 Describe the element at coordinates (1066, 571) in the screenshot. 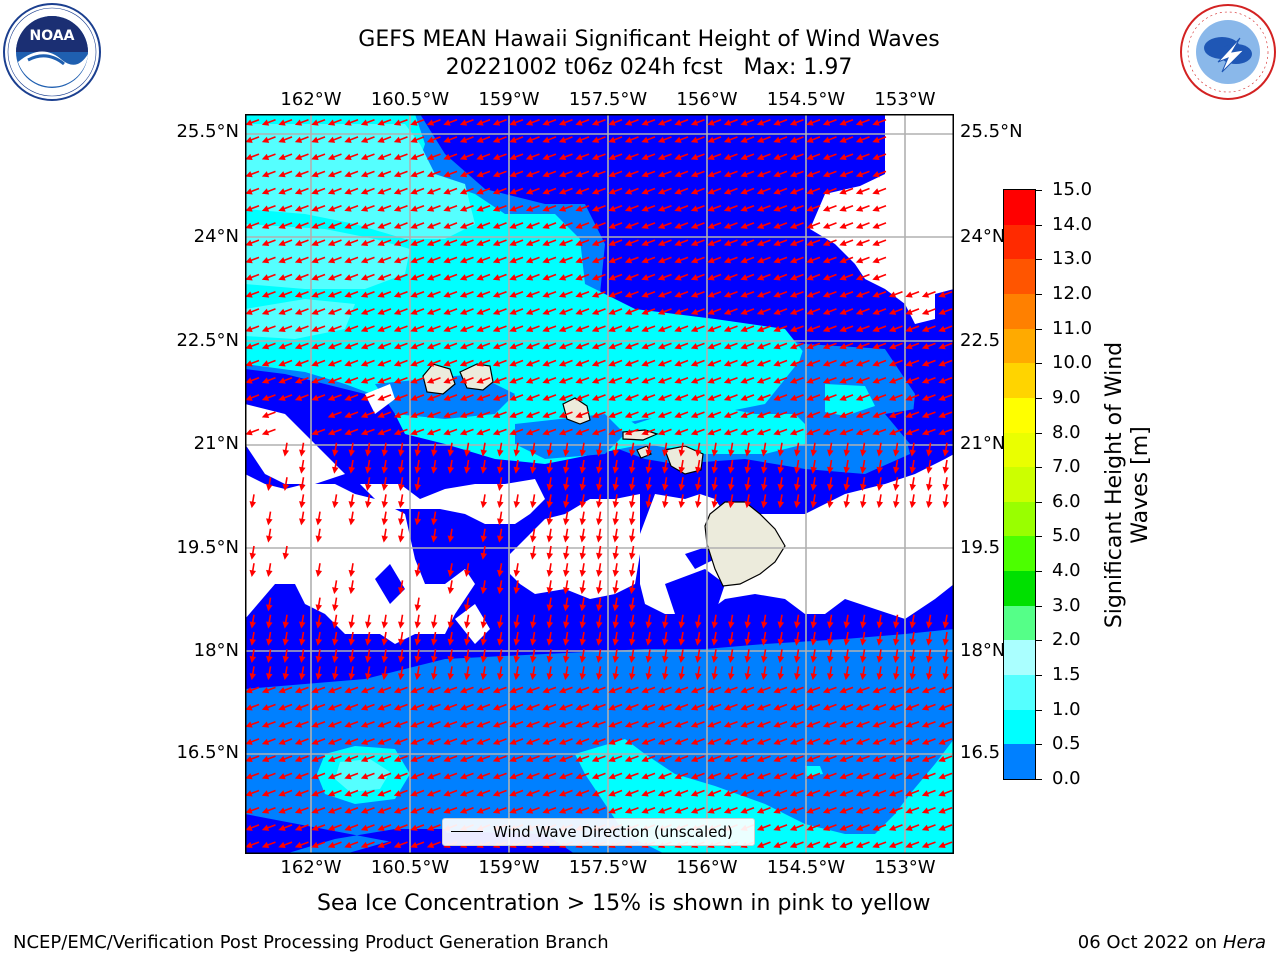

I see `colorbar-tick-label: 4.0` at that location.